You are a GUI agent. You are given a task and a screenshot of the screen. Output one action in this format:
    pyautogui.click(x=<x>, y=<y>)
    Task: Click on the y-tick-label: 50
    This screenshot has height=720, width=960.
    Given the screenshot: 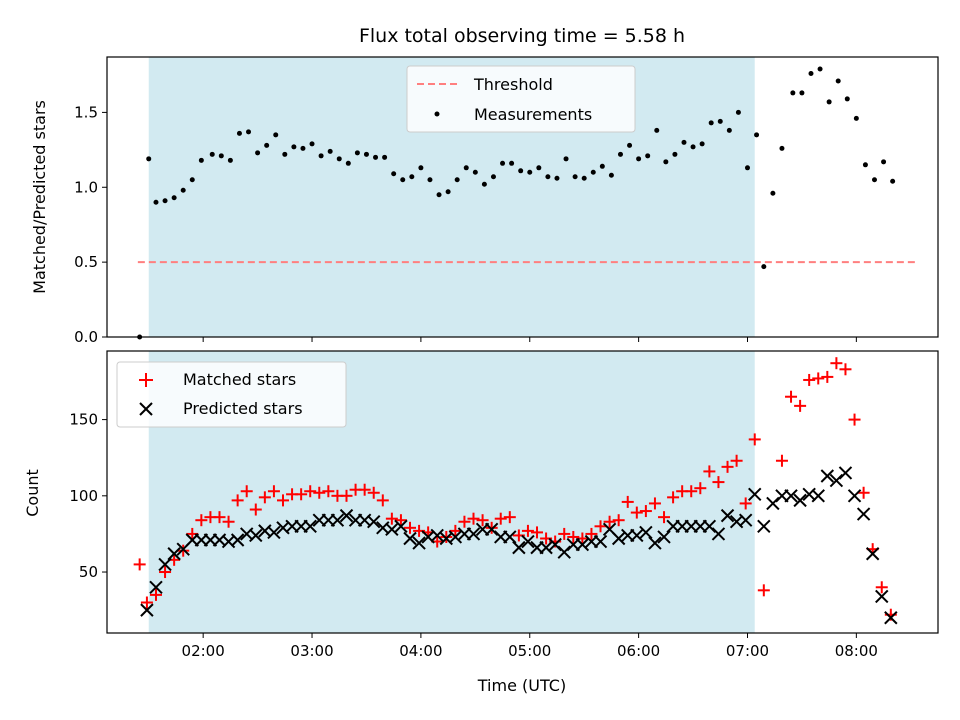 What is the action you would take?
    pyautogui.click(x=88, y=572)
    